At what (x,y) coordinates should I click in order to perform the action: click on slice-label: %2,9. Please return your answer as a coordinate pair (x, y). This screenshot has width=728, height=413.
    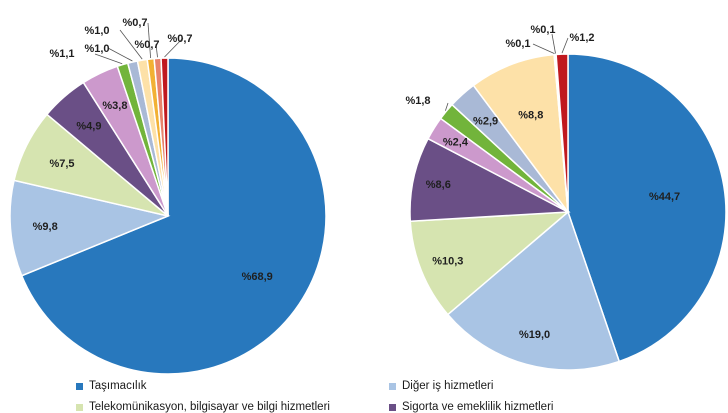
    Looking at the image, I should click on (485, 121).